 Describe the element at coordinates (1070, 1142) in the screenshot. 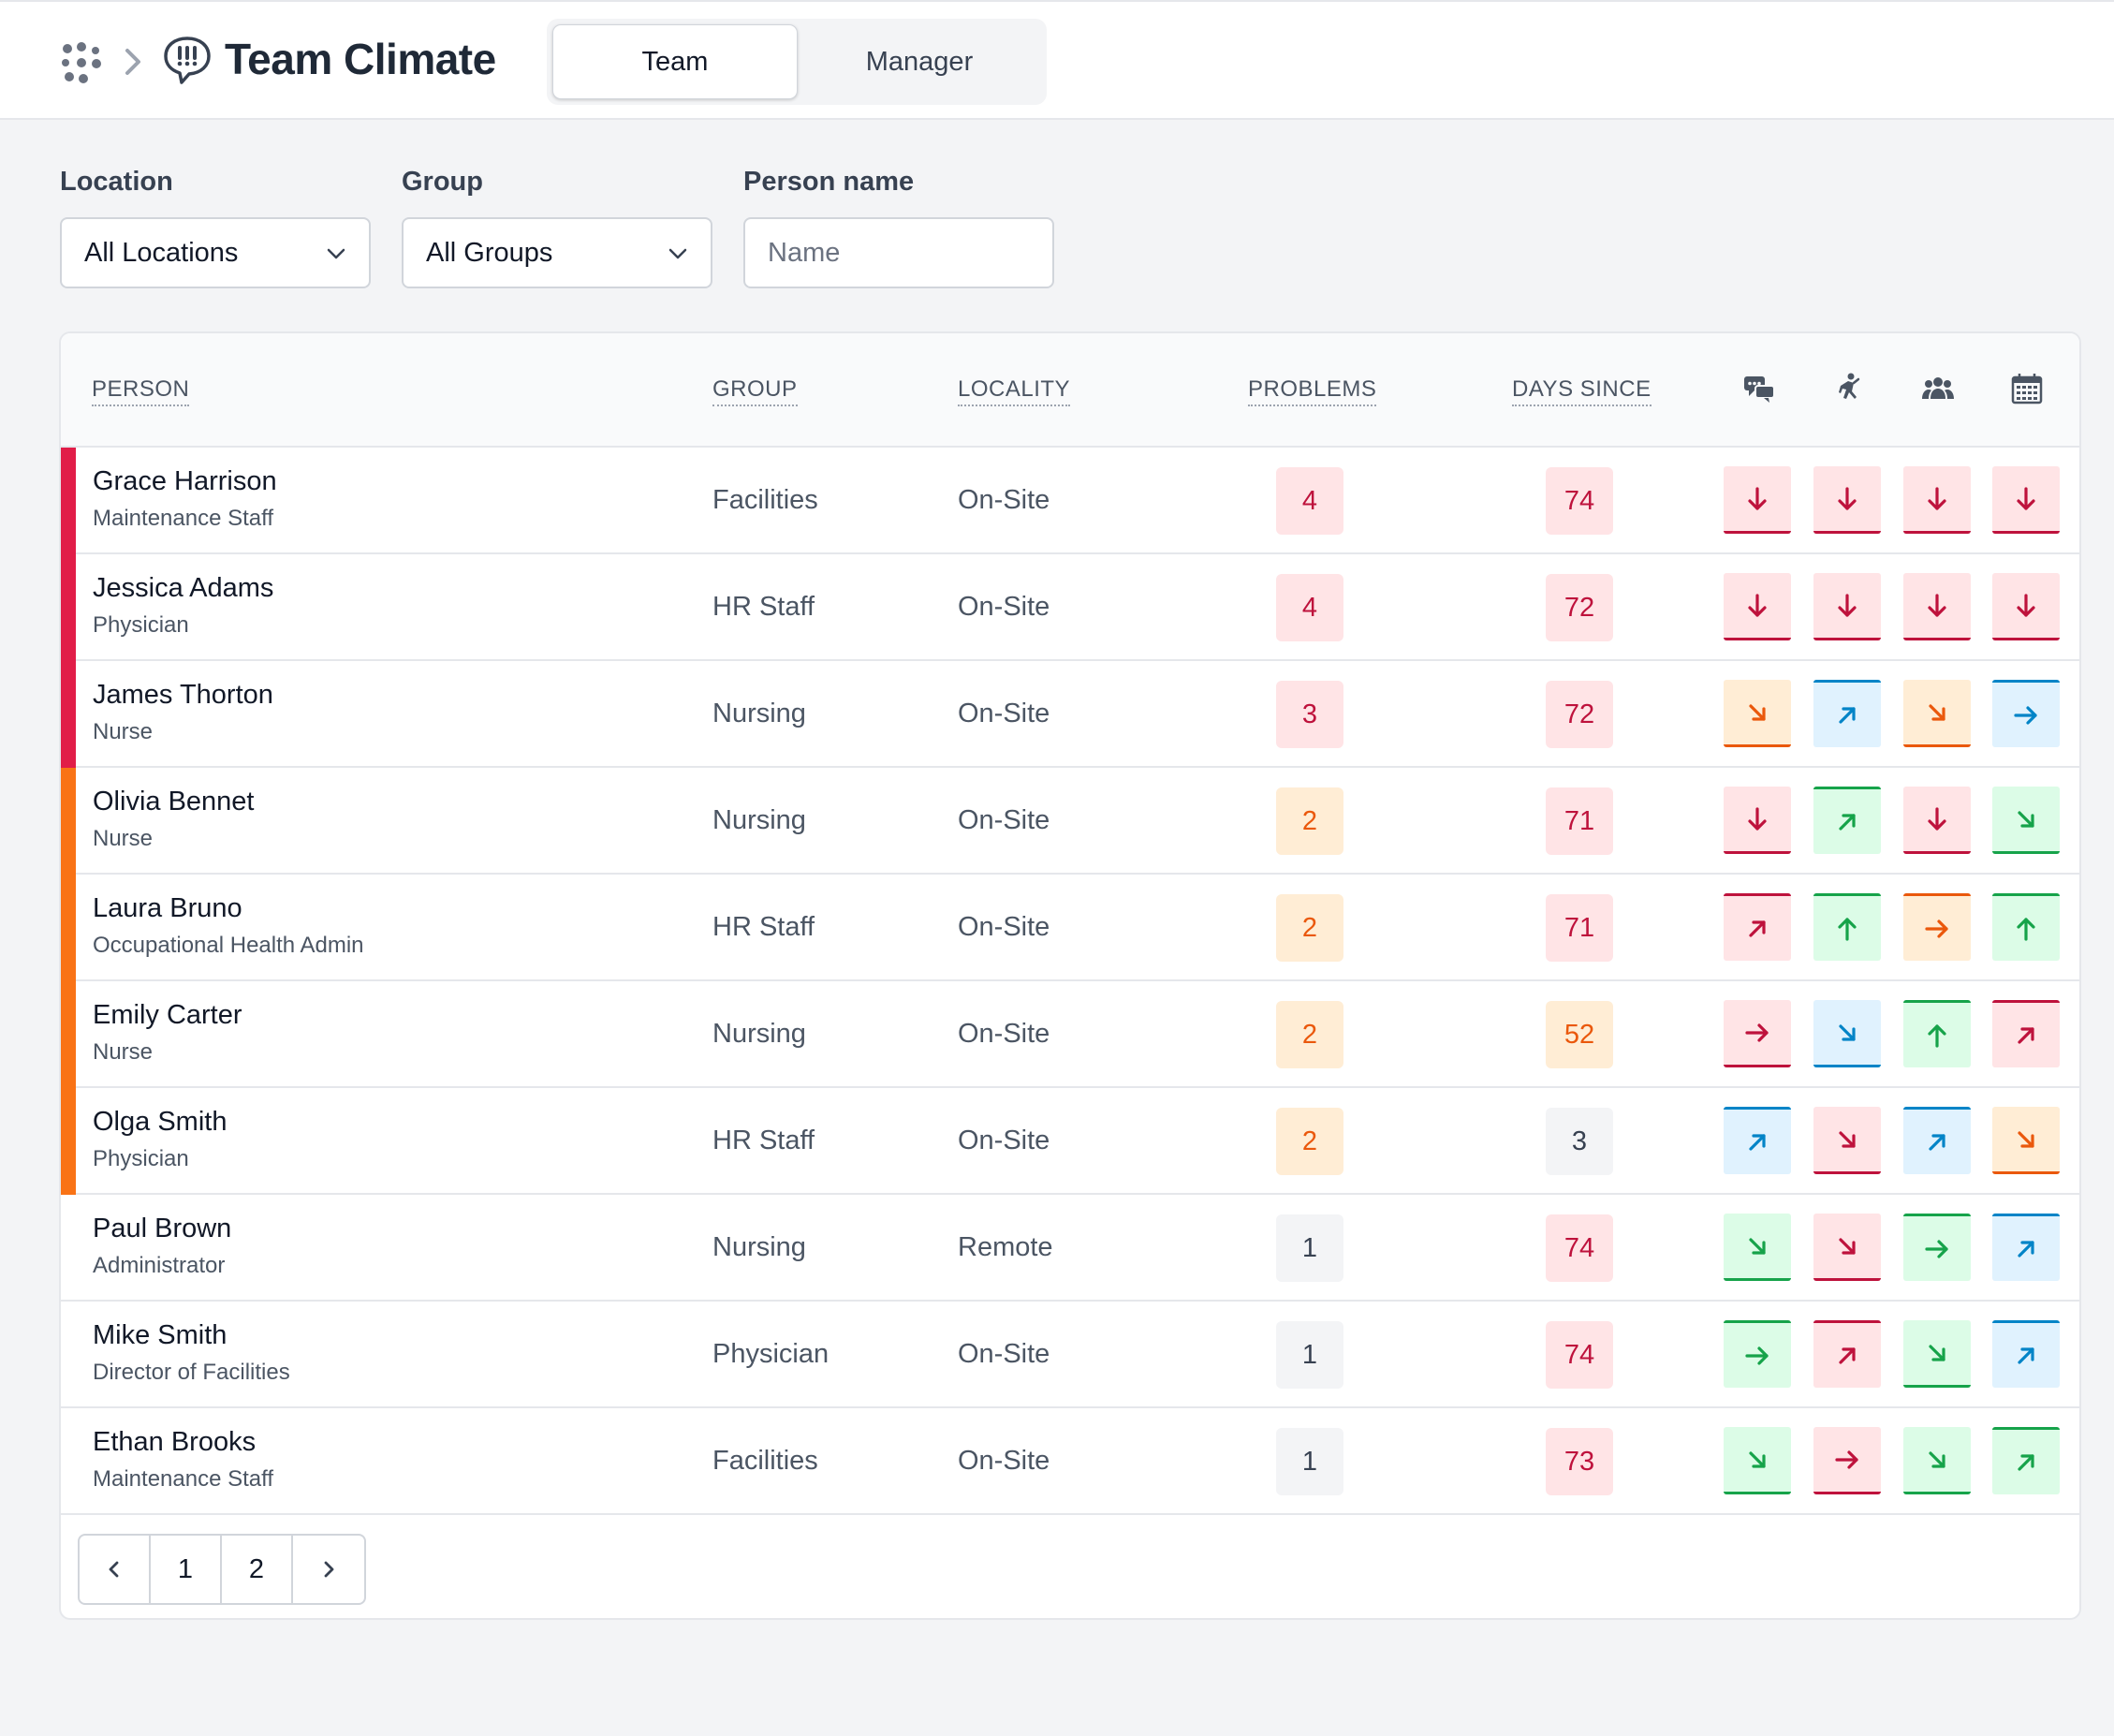

I see `table-row: Olga Smith Physician HR Staff On-Site 2 3` at that location.